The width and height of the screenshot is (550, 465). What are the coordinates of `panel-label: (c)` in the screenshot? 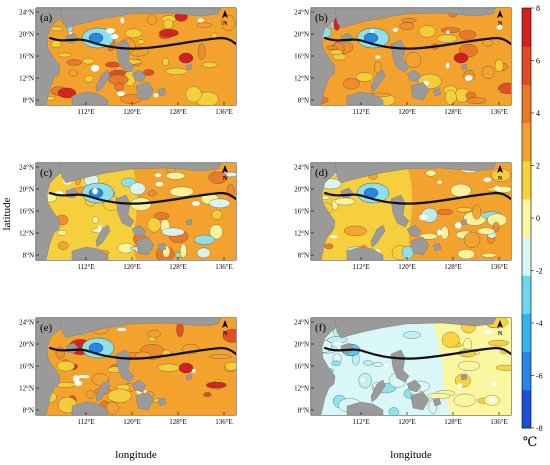 It's located at (46, 173).